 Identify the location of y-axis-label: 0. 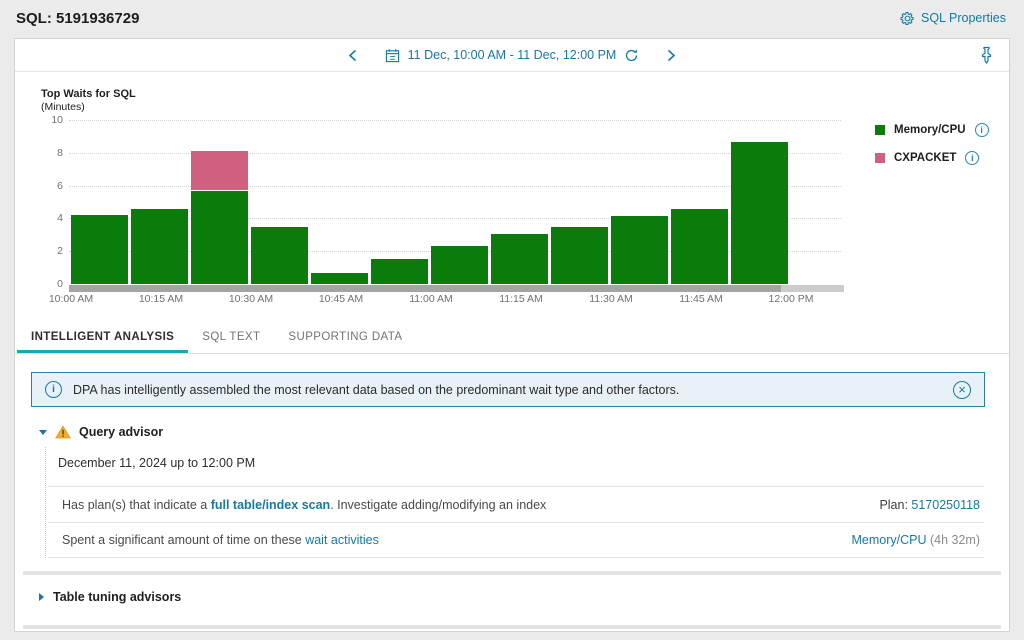
(60, 284).